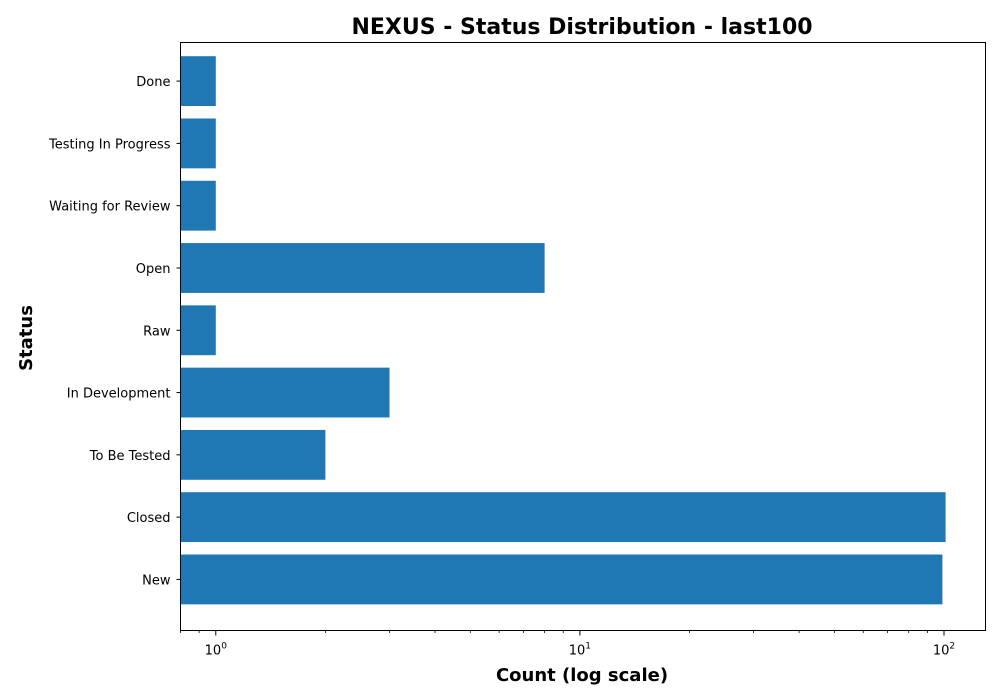  I want to click on y-tick-label-waiting-for-review: Waiting for Review, so click(110, 207).